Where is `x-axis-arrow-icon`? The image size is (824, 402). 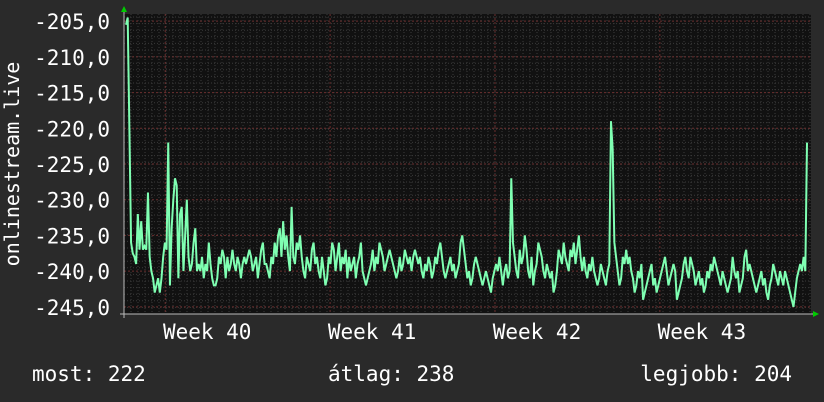
x-axis-arrow-icon is located at coordinates (816, 314).